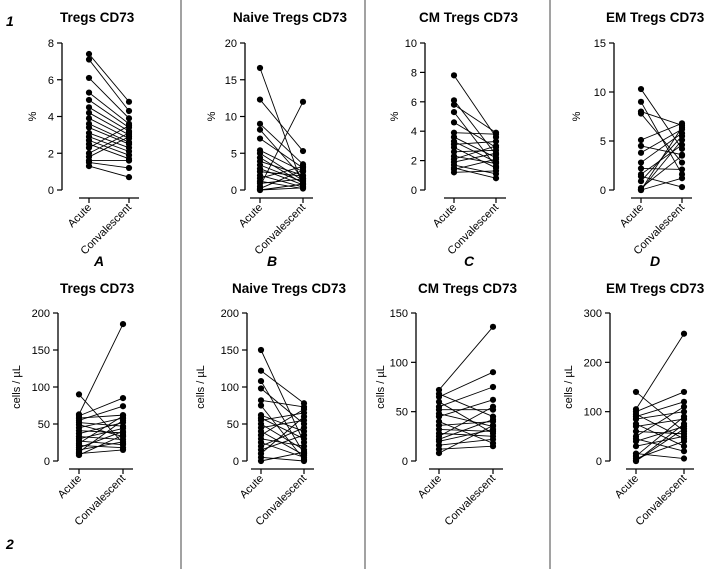  I want to click on row-label-2: 2, so click(9, 544).